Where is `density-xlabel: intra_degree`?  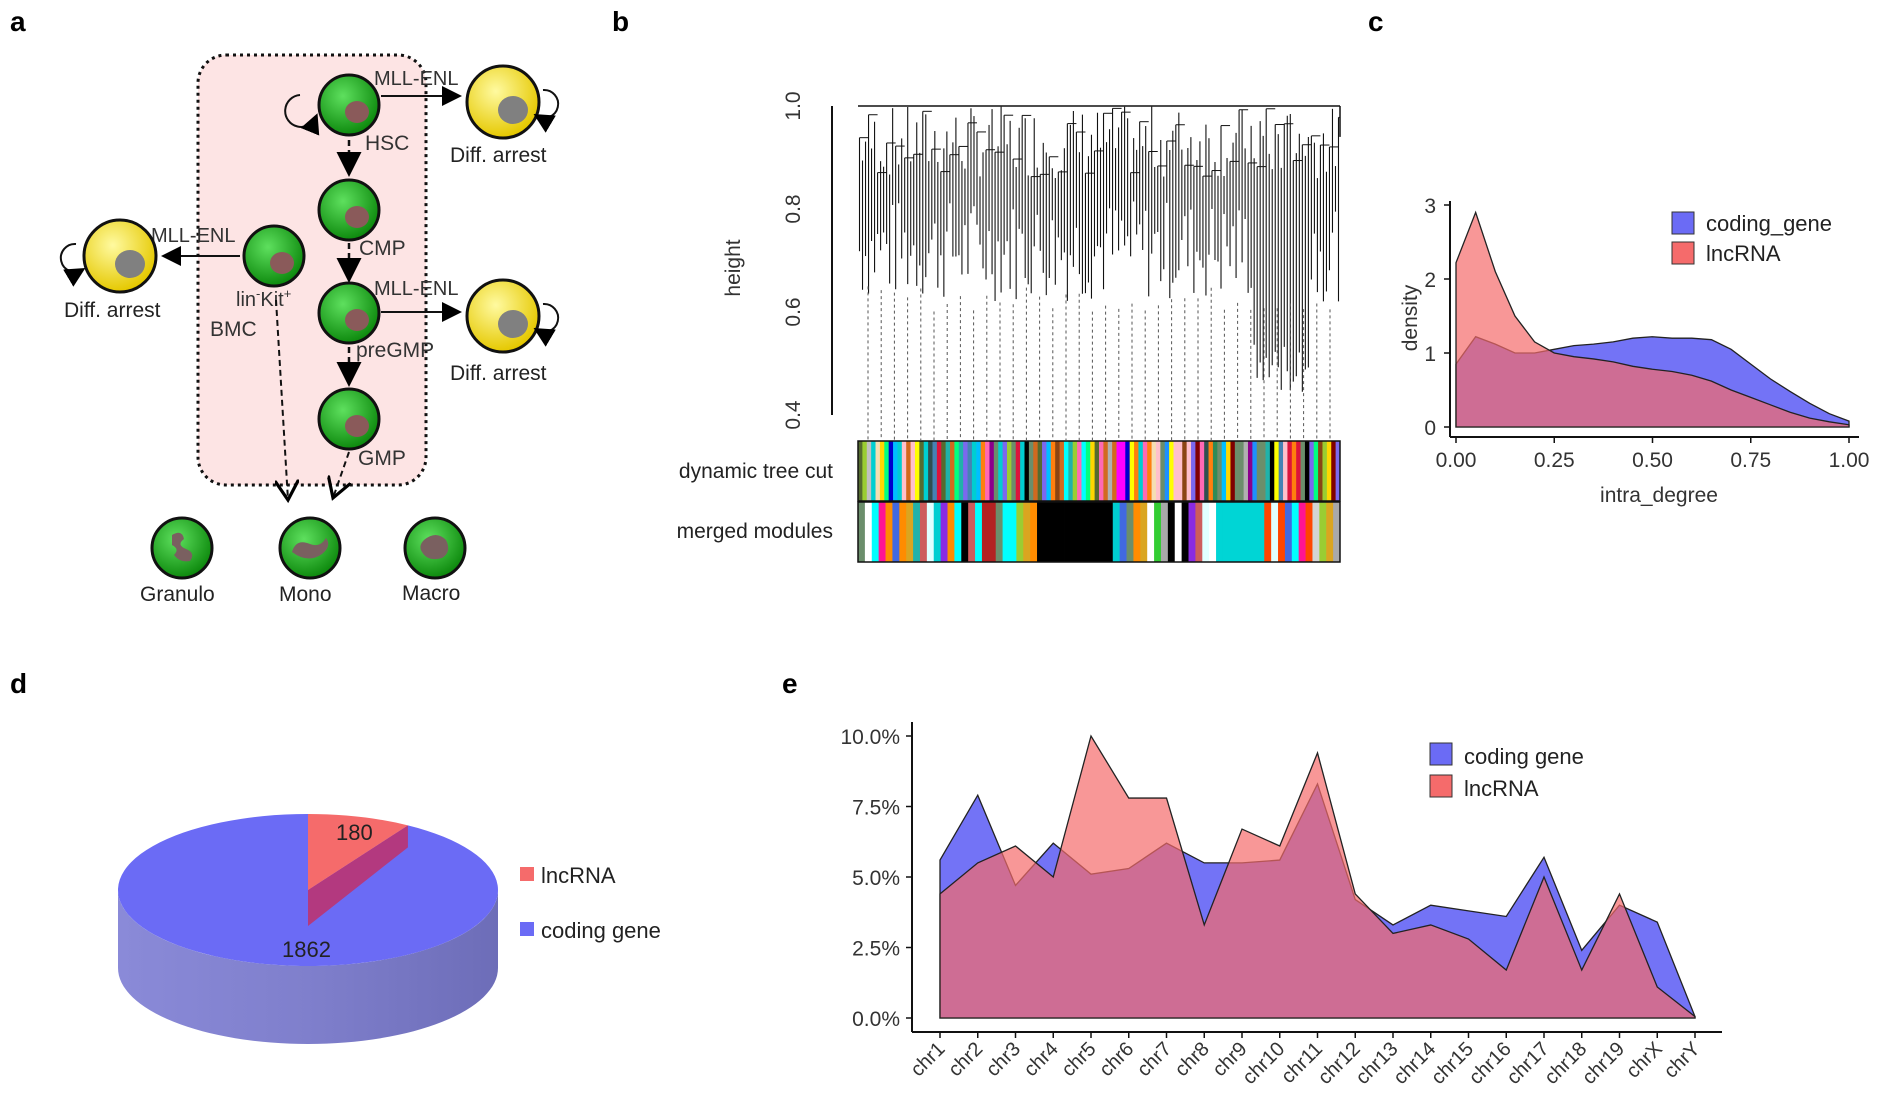 density-xlabel: intra_degree is located at coordinates (1659, 495).